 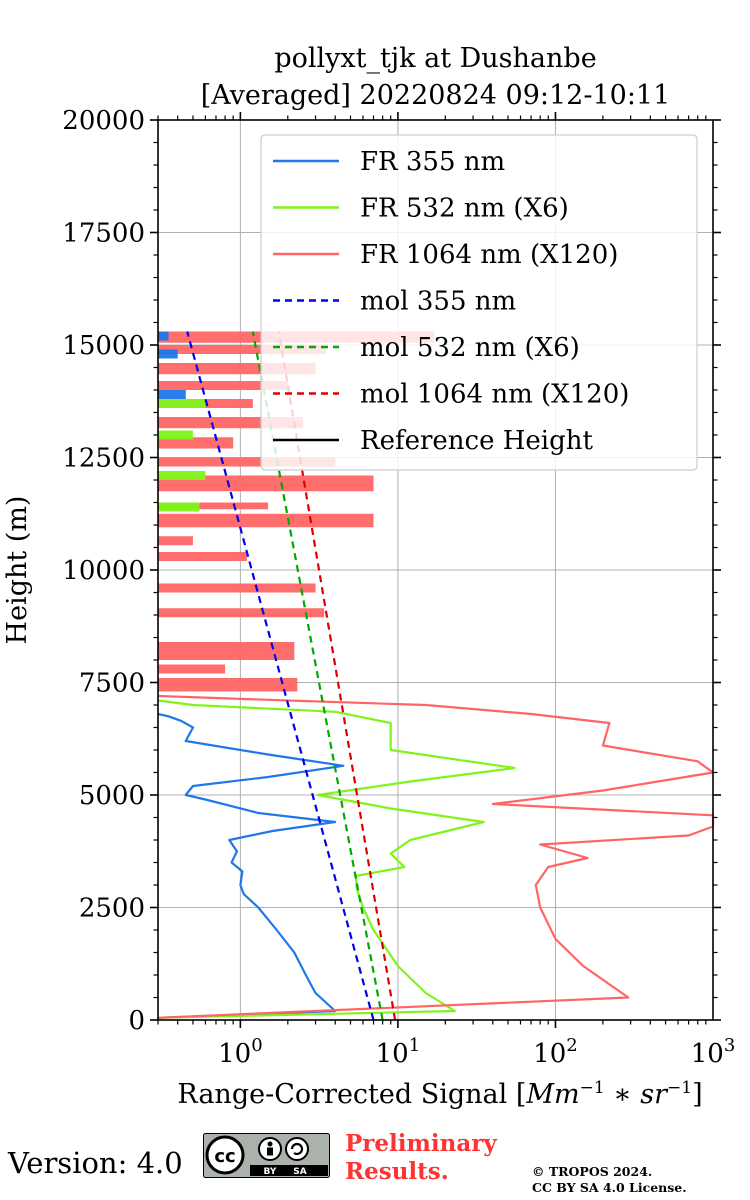 What do you see at coordinates (136, 1021) in the screenshot?
I see `y-tick-label: 0` at bounding box center [136, 1021].